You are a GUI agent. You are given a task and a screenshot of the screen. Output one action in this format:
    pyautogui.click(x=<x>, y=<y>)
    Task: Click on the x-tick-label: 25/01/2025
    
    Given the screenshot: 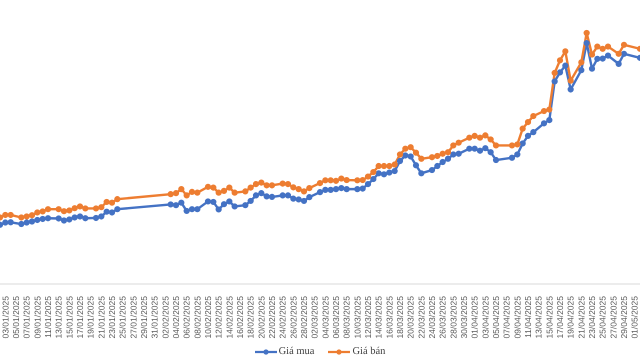 What is the action you would take?
    pyautogui.click(x=123, y=317)
    